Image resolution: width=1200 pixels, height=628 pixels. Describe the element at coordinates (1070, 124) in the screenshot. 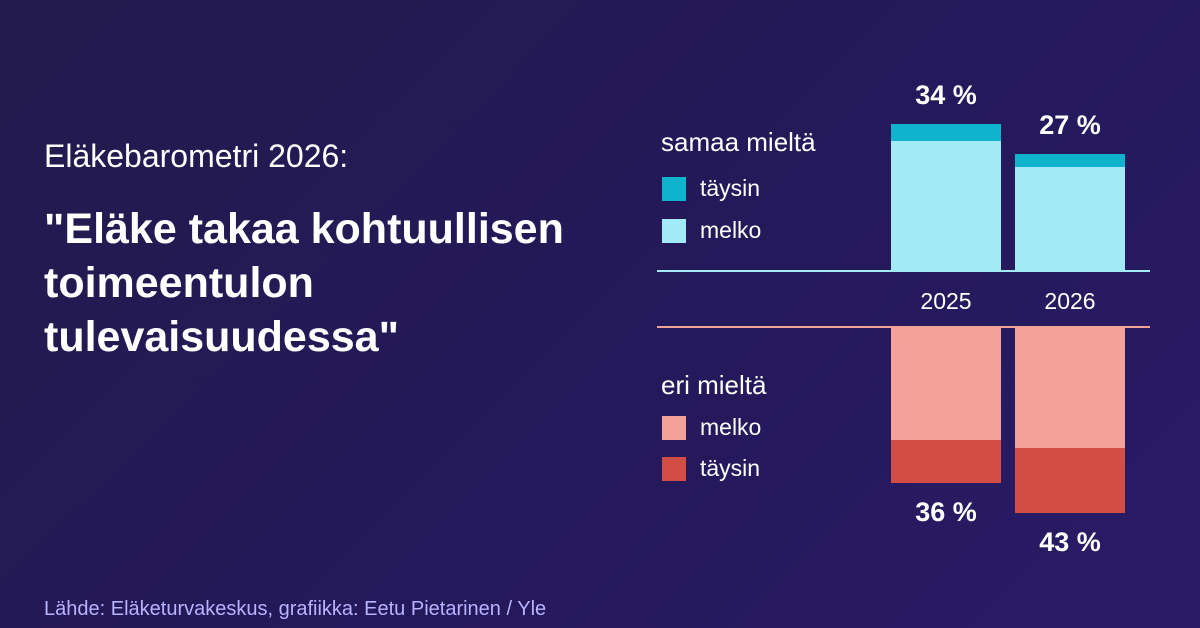

I see `value-label-agree-2026: 27 %` at that location.